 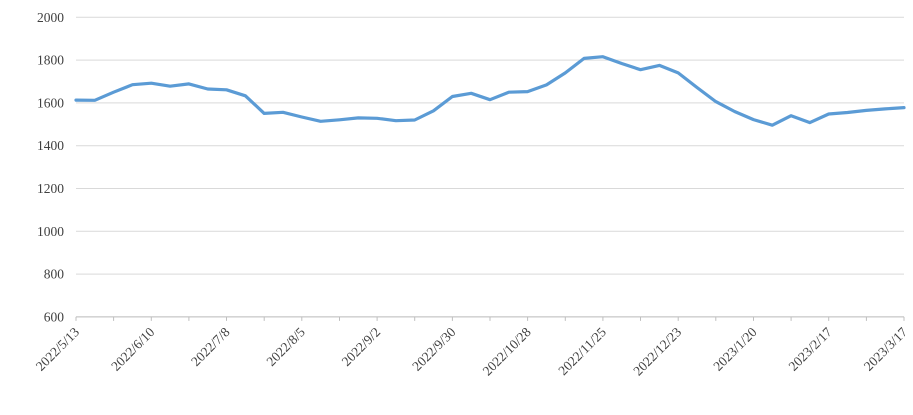 I want to click on y-axis-tick-label: 1200, so click(x=50, y=188).